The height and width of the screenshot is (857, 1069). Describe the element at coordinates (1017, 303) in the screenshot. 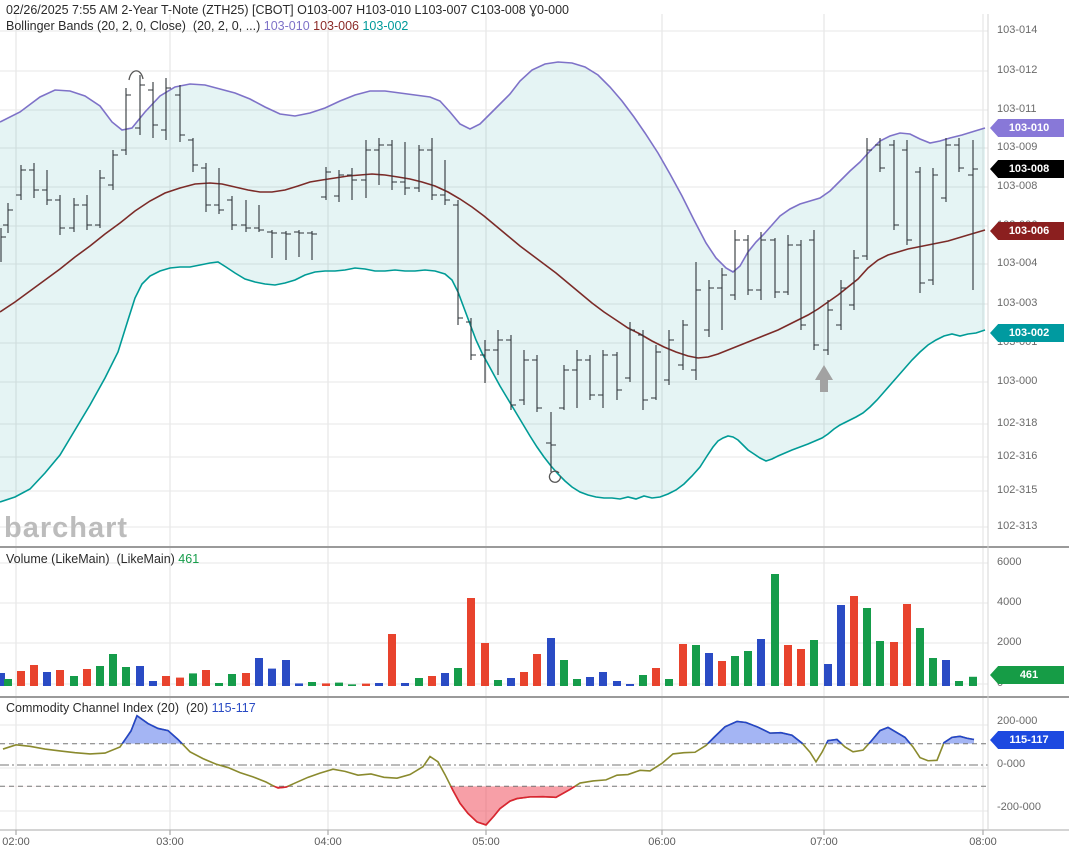

I see `y-axis-label-price: 103-003` at that location.